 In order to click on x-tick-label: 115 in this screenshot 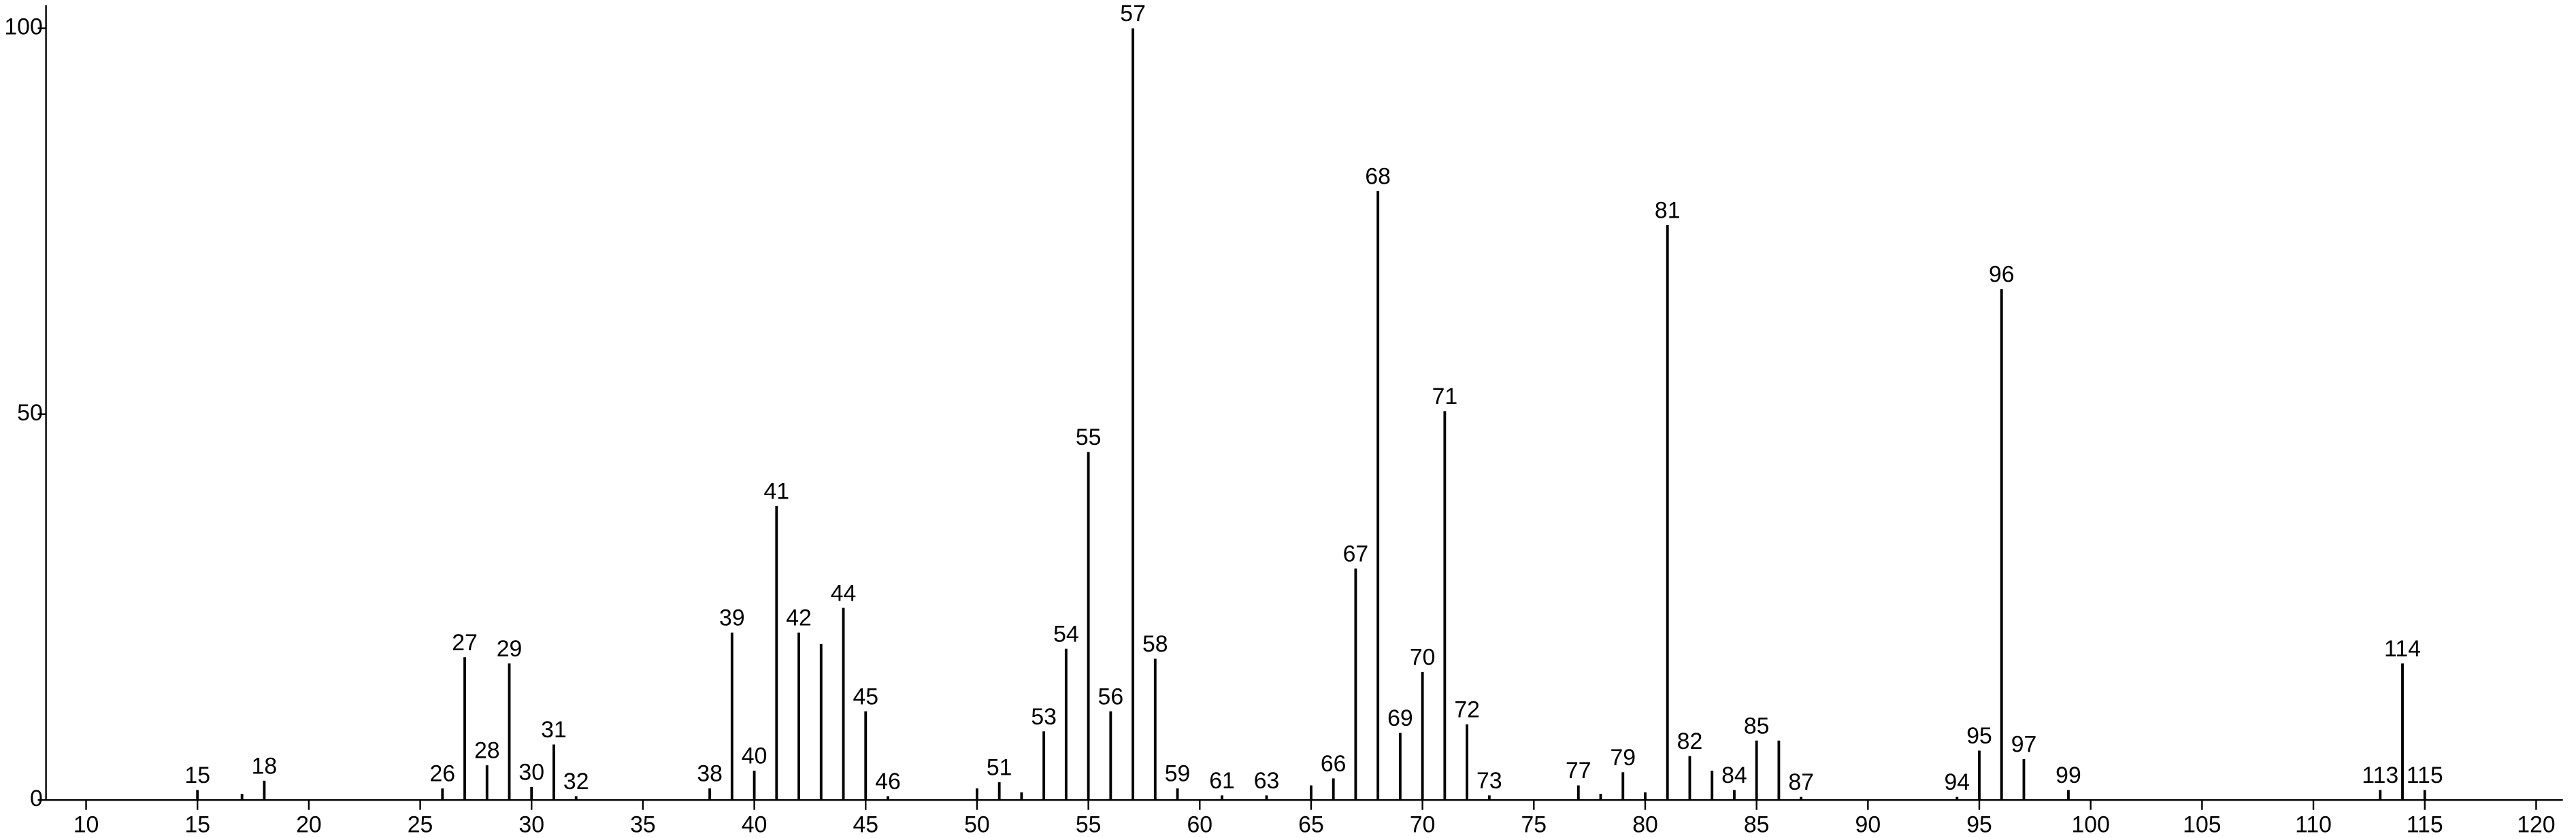, I will do `click(2425, 825)`.